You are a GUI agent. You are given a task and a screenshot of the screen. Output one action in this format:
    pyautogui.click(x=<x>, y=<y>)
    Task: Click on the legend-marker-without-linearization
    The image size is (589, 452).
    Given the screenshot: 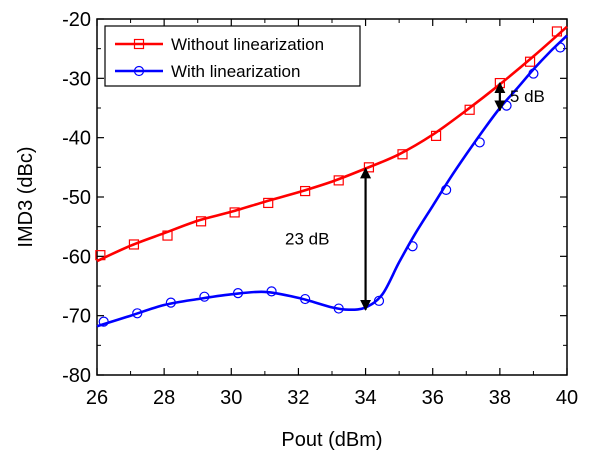 What is the action you would take?
    pyautogui.click(x=139, y=44)
    